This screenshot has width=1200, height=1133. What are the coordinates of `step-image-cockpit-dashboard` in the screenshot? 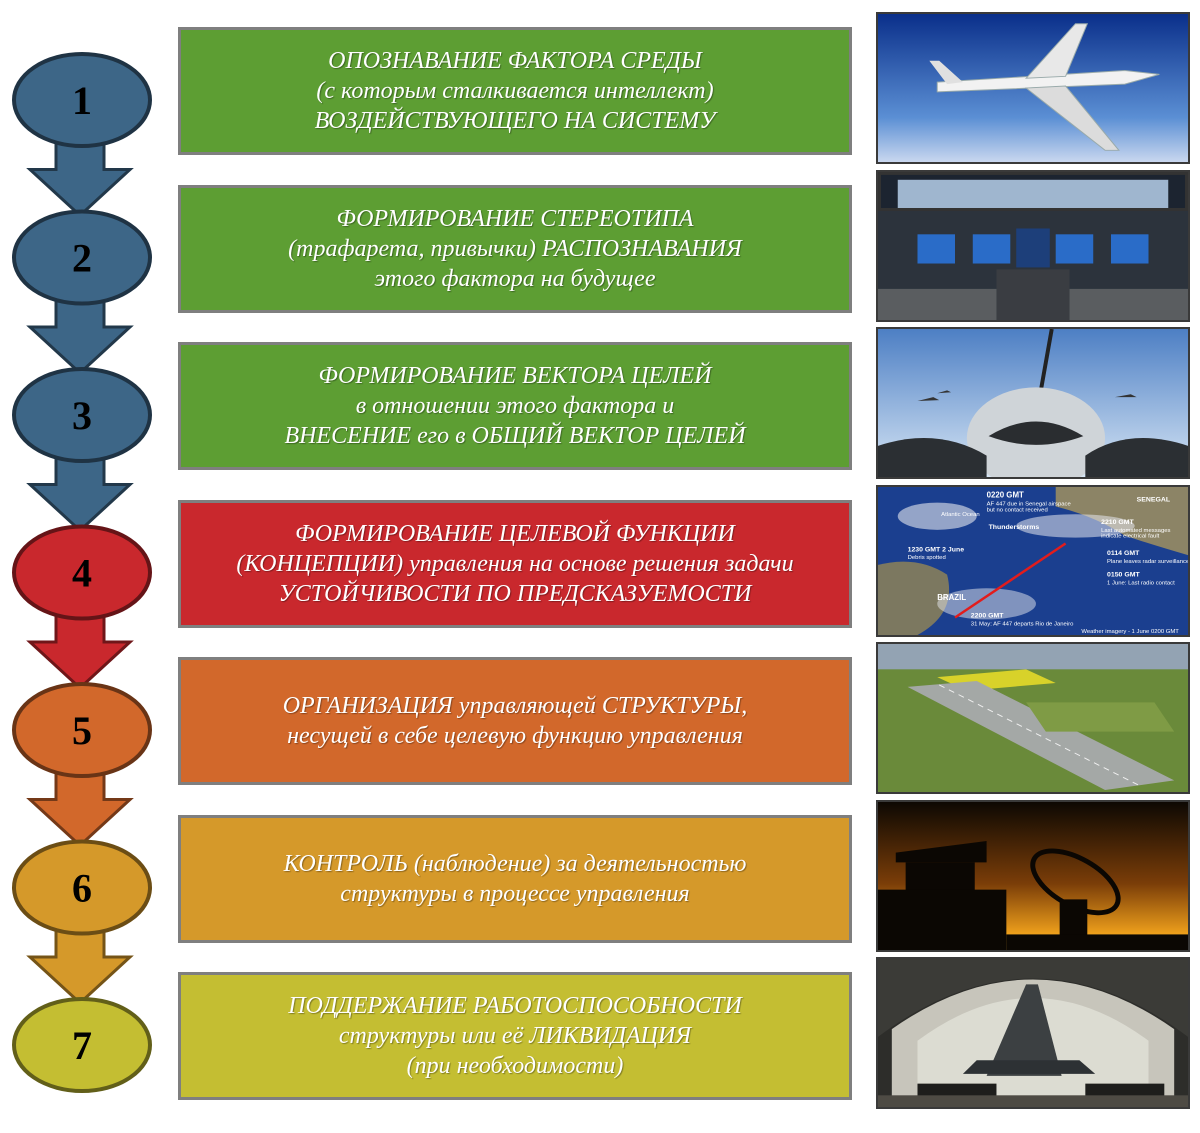 It's located at (1033, 245).